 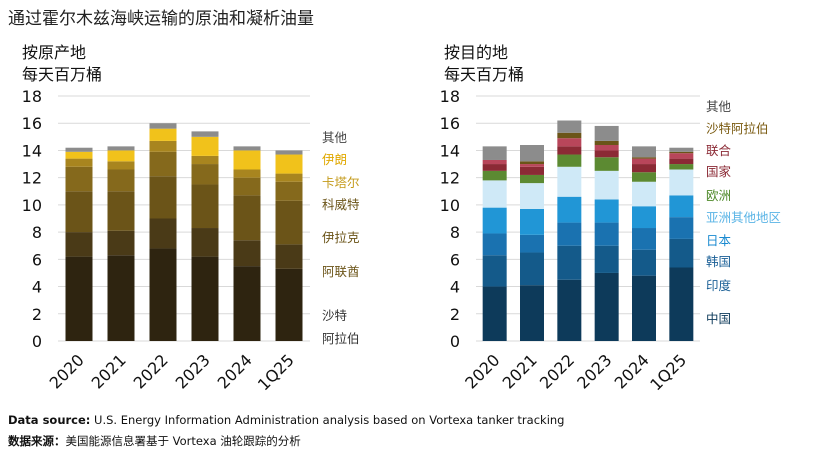 What do you see at coordinates (341, 271) in the screenshot?
I see `legend-label: 阿联酋` at bounding box center [341, 271].